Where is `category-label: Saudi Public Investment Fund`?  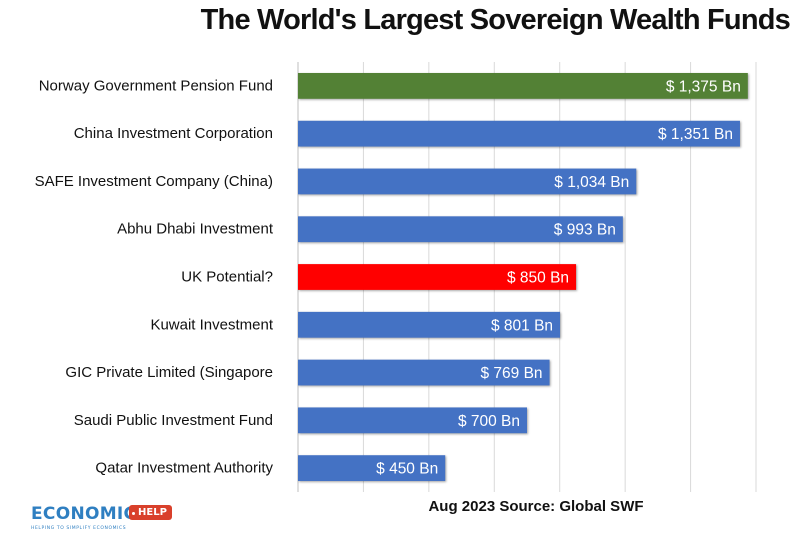 category-label: Saudi Public Investment Fund is located at coordinates (173, 420).